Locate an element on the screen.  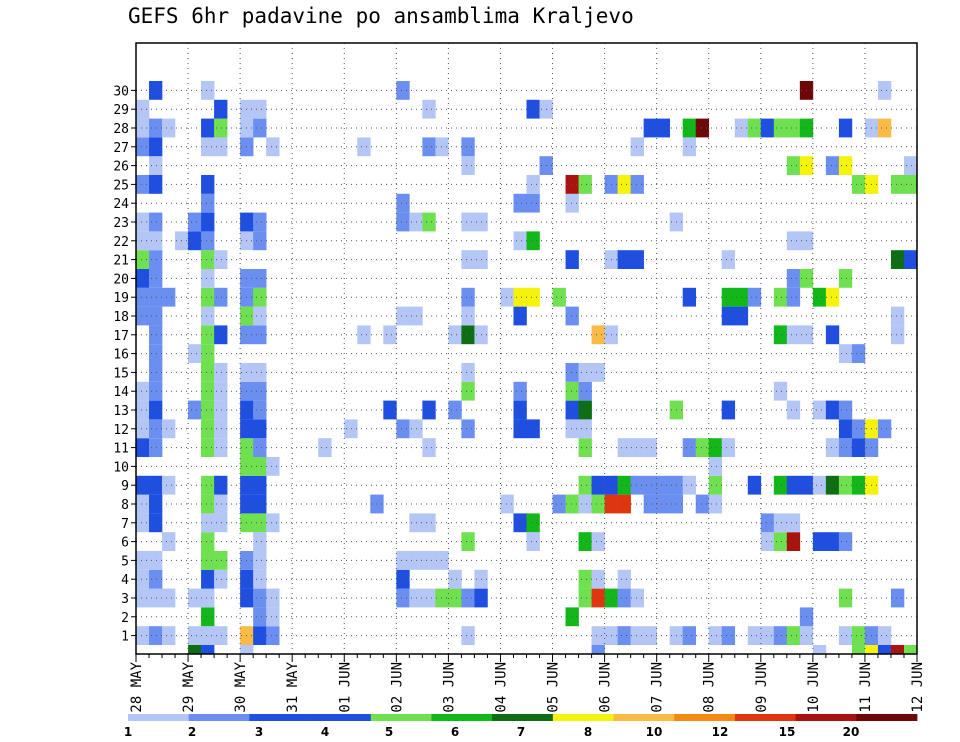
y-tick-label: 12 is located at coordinates (121, 430).